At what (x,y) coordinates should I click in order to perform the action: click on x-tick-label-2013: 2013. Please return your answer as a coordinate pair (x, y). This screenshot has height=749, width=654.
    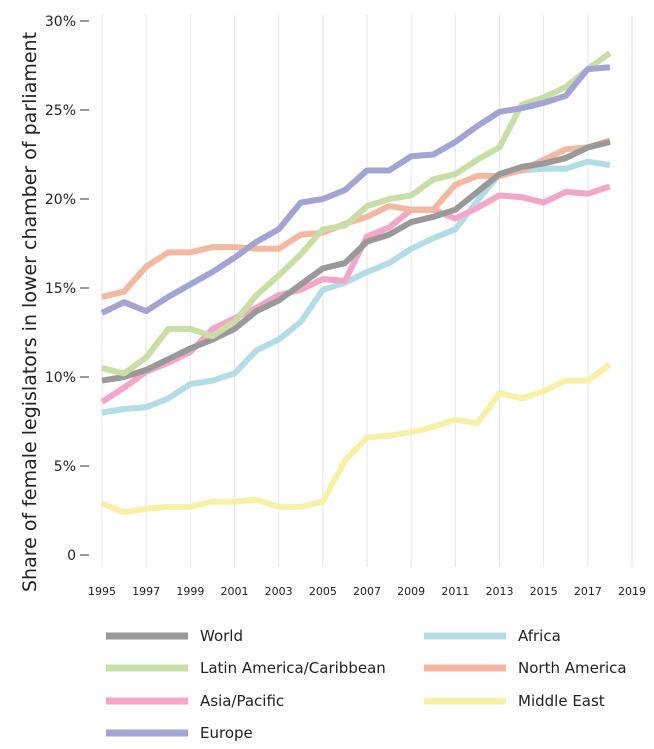
    Looking at the image, I should click on (500, 591).